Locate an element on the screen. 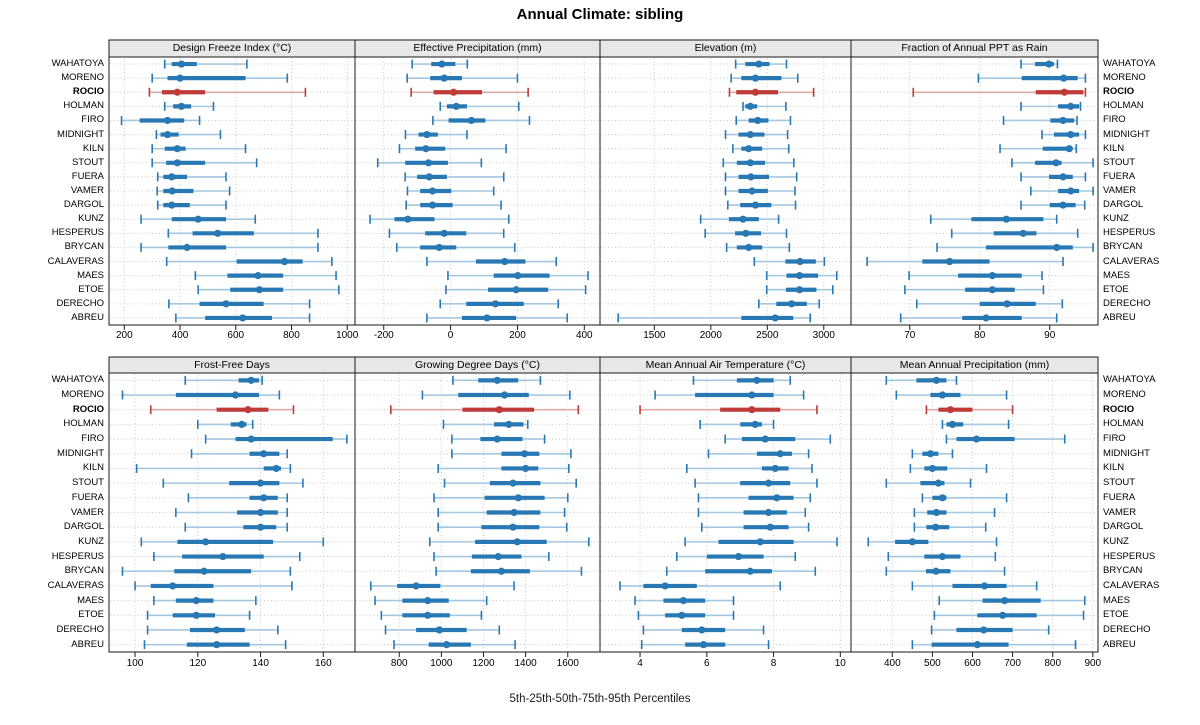 This screenshot has height=725, width=1200. series-MAES is located at coordinates (518, 276).